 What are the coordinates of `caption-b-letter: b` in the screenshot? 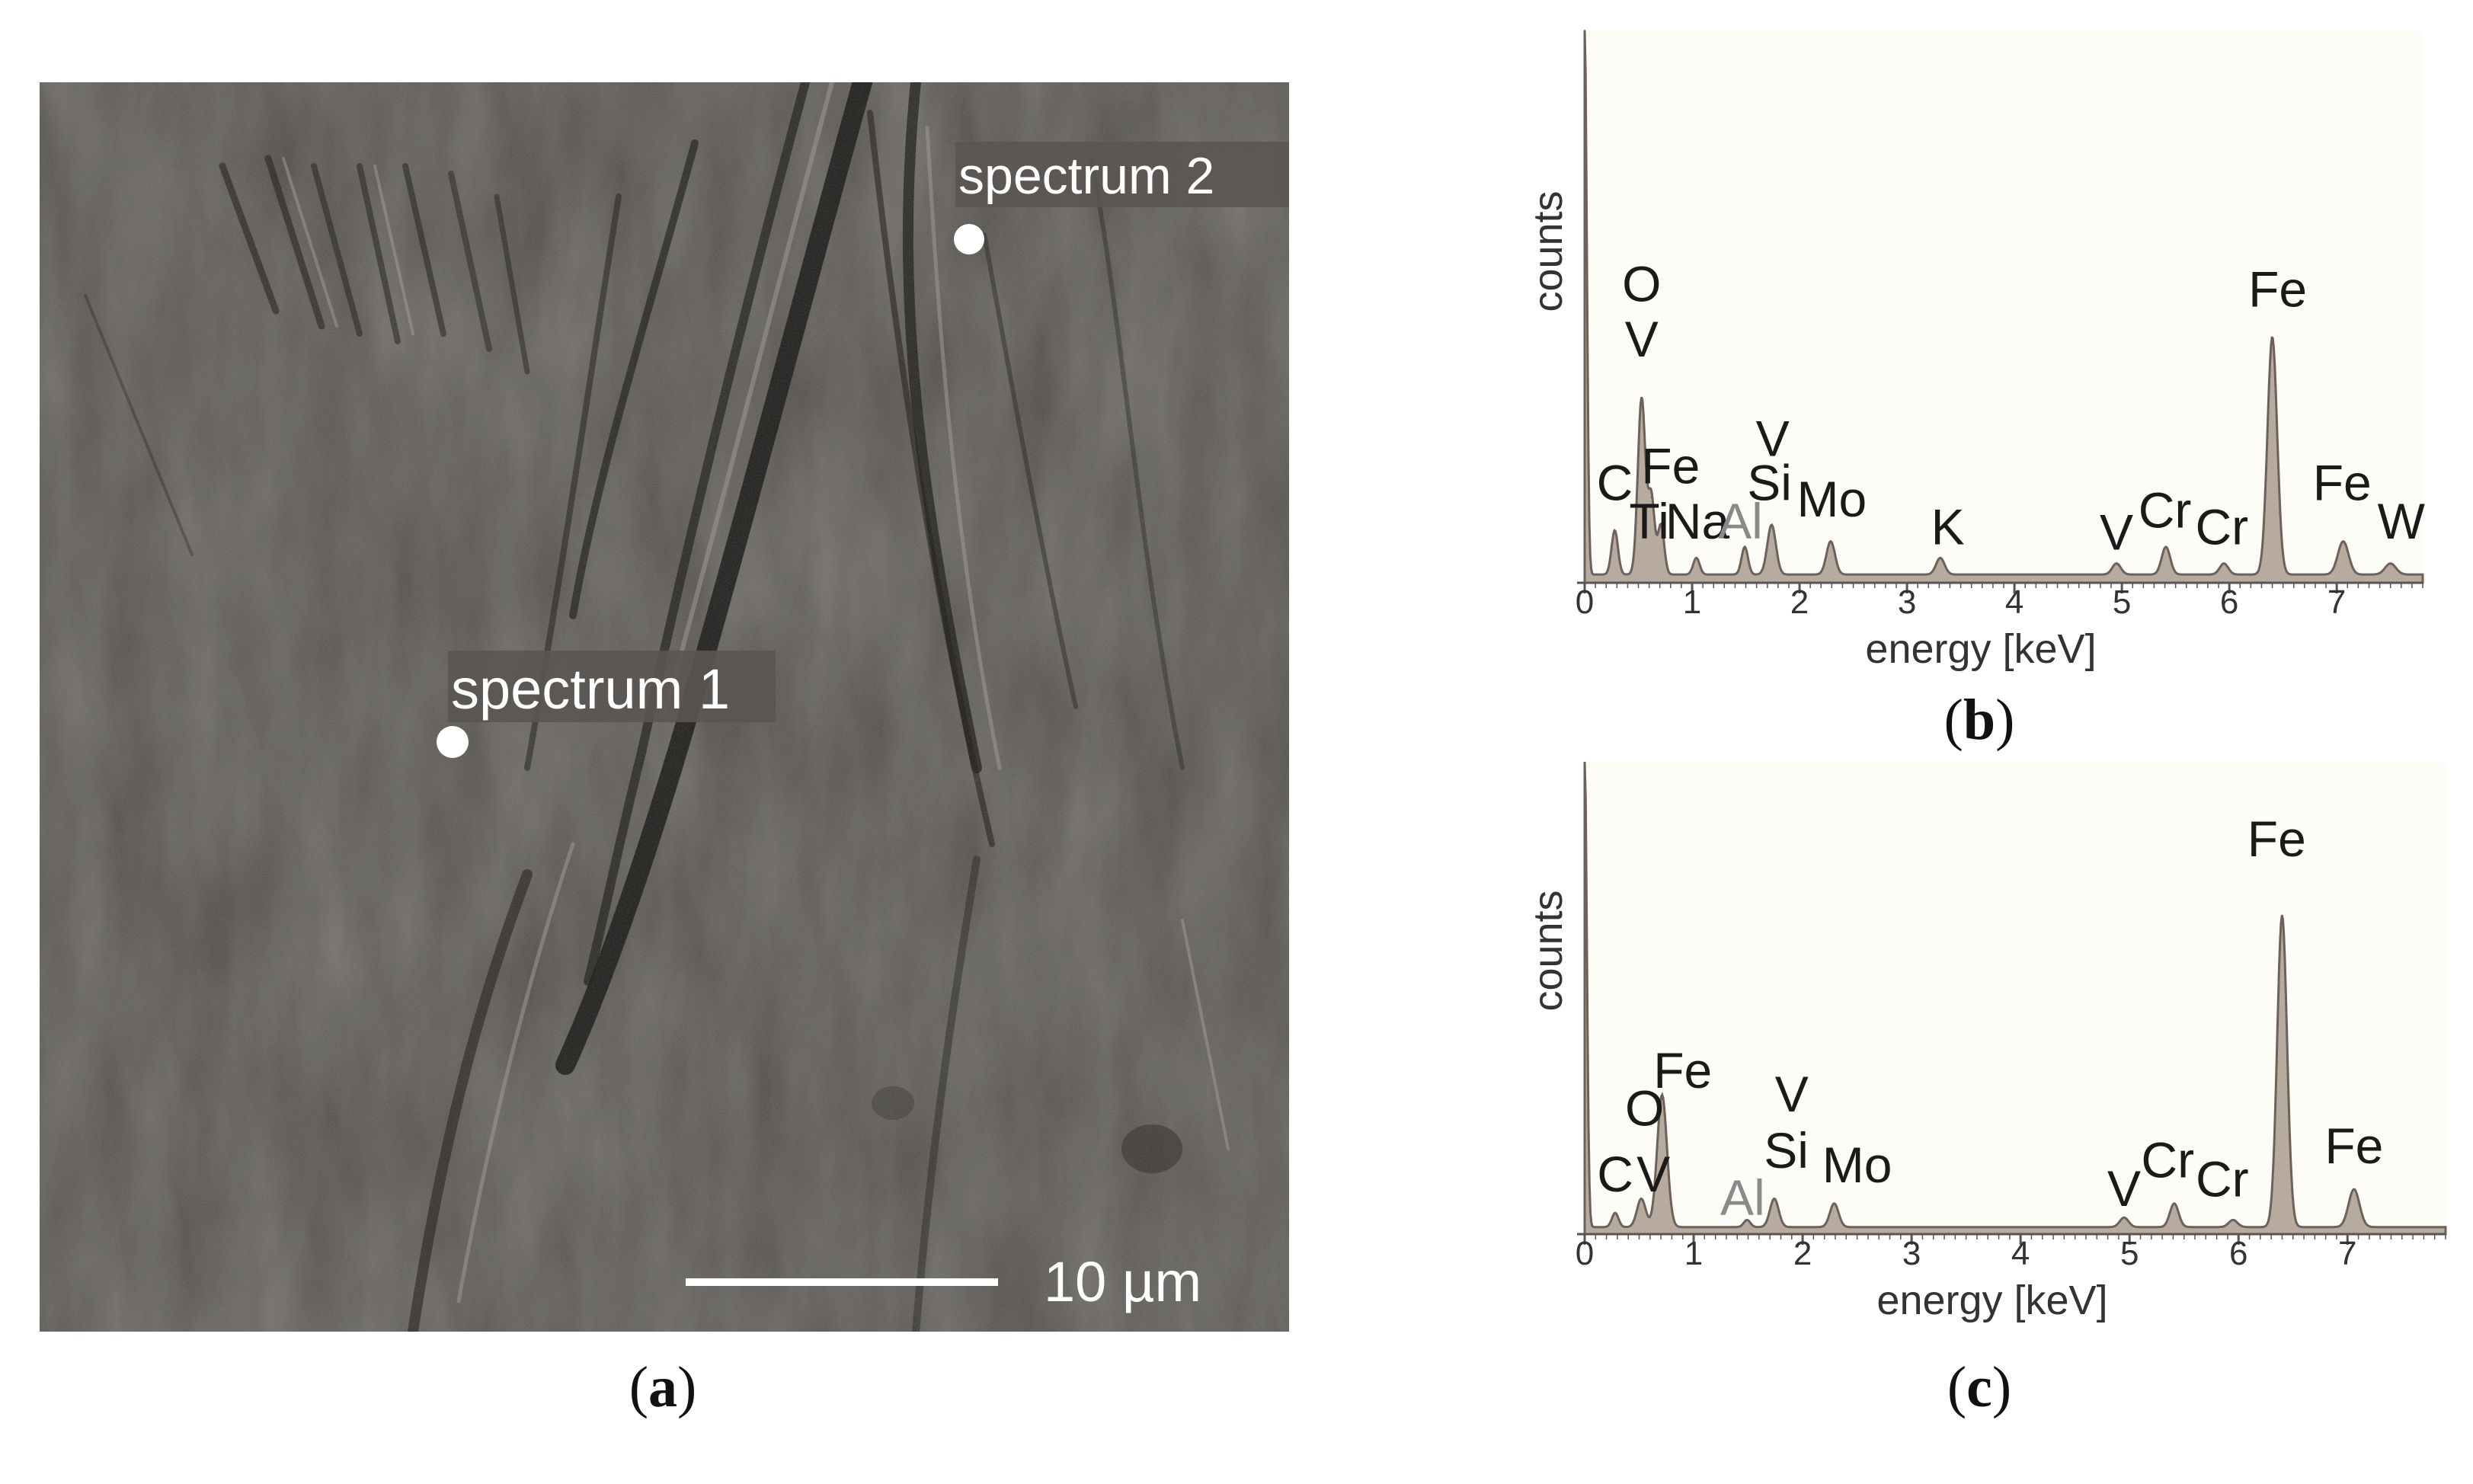 It's located at (1979, 720).